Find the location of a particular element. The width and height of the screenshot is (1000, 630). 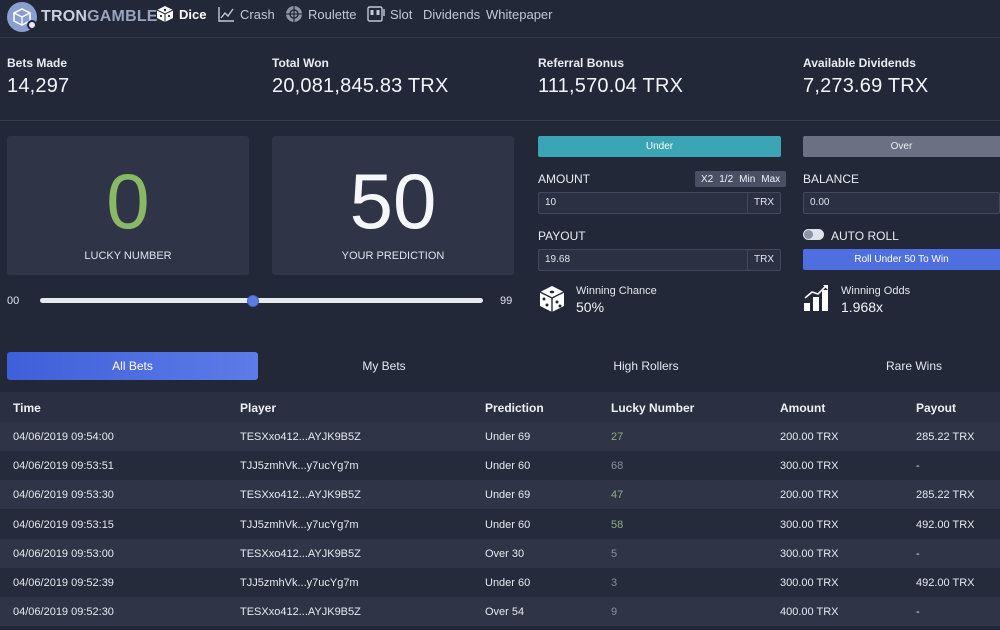

col-player: Player is located at coordinates (258, 408).